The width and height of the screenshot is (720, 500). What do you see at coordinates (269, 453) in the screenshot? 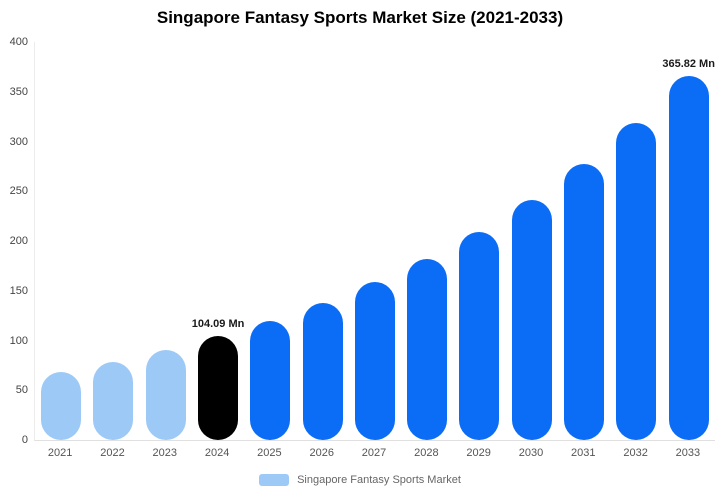
I see `x-tick-label-2025: 2025` at bounding box center [269, 453].